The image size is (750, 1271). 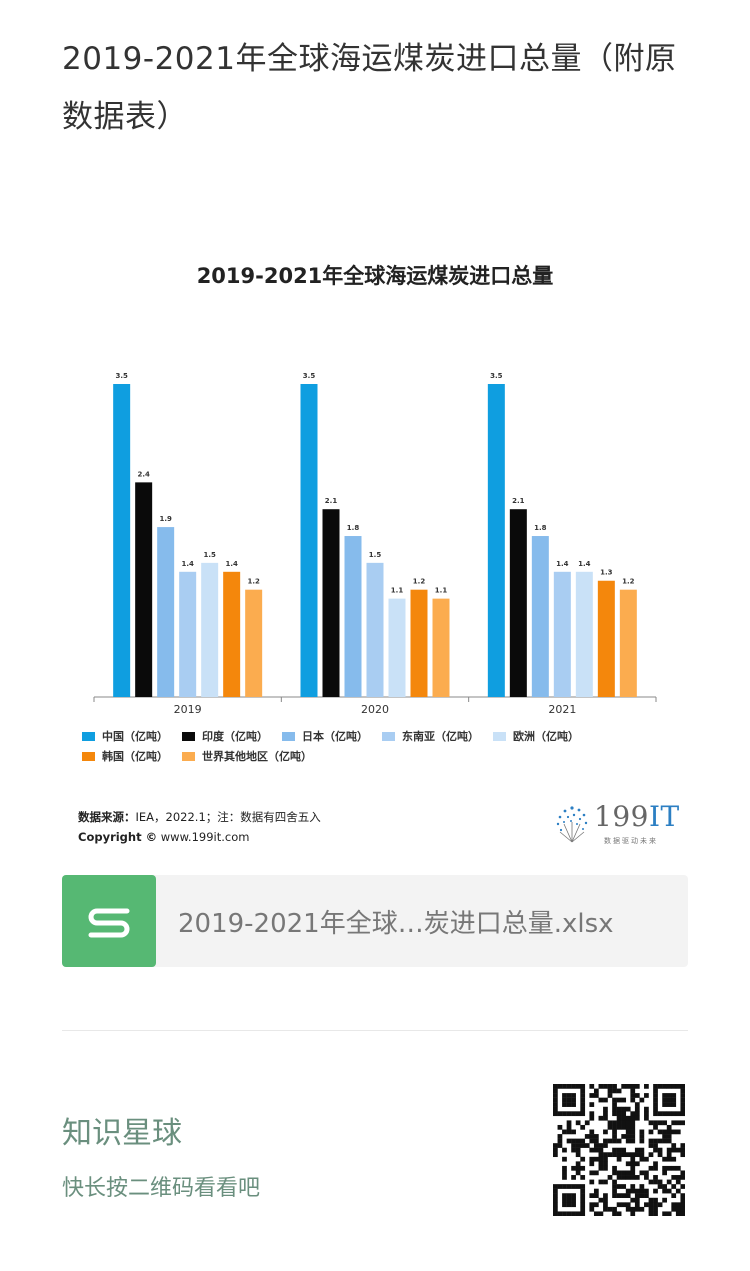 What do you see at coordinates (375, 921) in the screenshot?
I see `attachment-file-card: 2019-2021年全球…炭进口总量.xlsx` at bounding box center [375, 921].